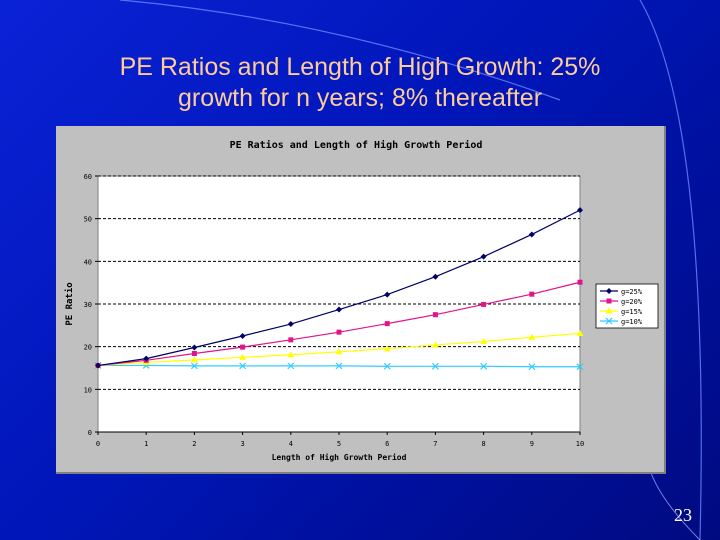 The image size is (720, 540). I want to click on series-g-10-, so click(339, 366).